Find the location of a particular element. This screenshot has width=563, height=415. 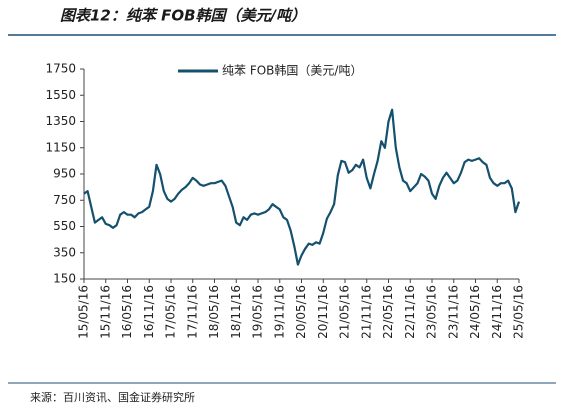

x-tick-label: 20/11/16 is located at coordinates (323, 312).